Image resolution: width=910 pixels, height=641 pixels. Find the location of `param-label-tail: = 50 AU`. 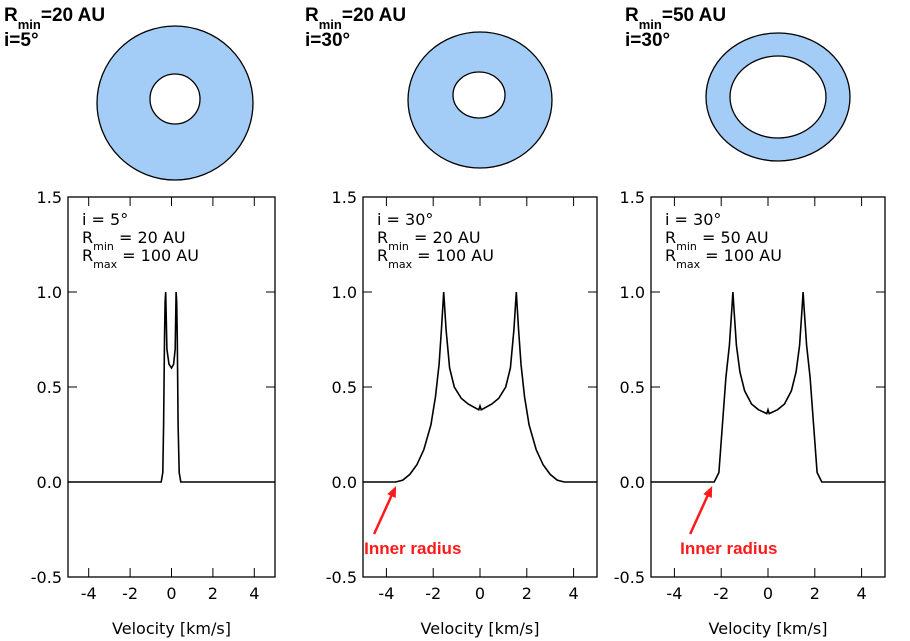

param-label-tail: = 50 AU is located at coordinates (733, 237).